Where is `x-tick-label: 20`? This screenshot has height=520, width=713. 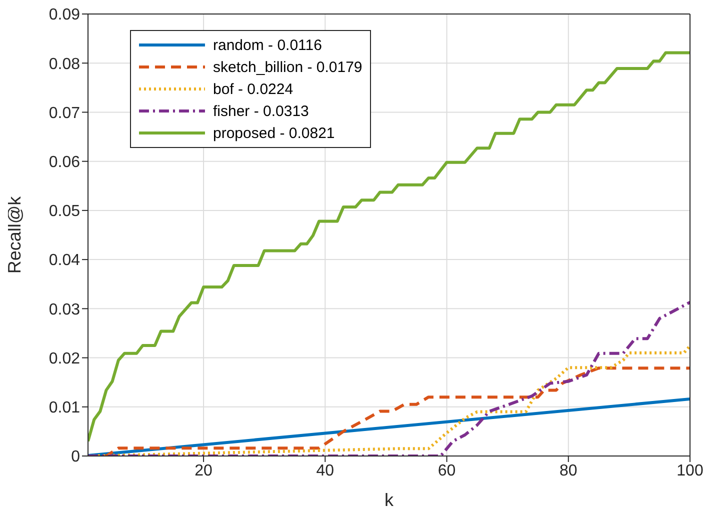
x-tick-label: 20 is located at coordinates (203, 471).